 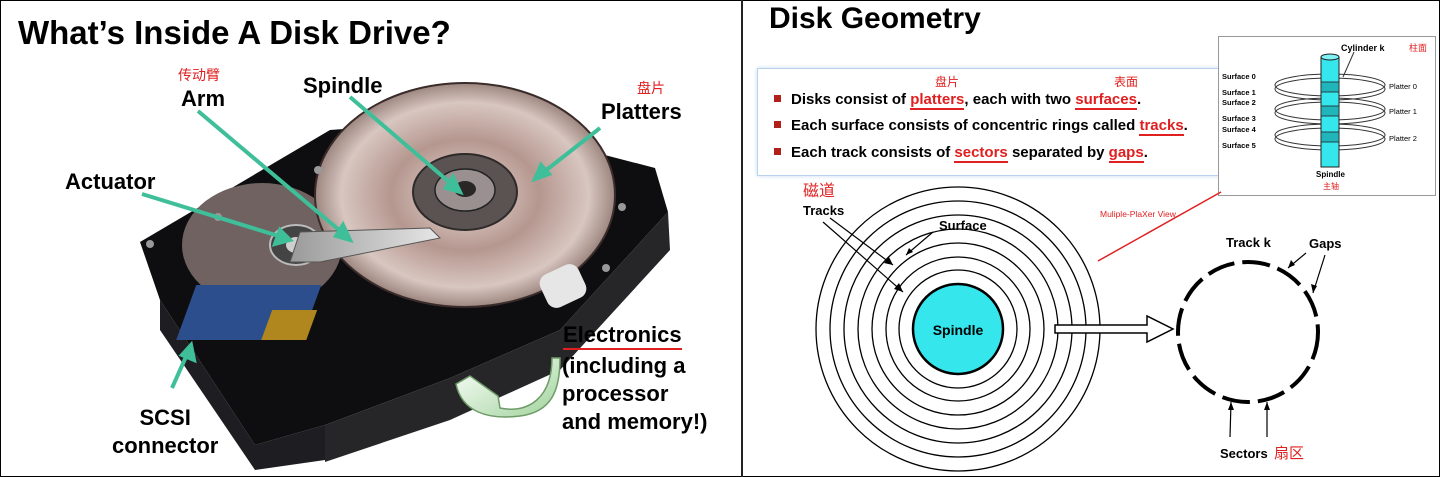 I want to click on actuator-chamber, so click(x=262, y=245).